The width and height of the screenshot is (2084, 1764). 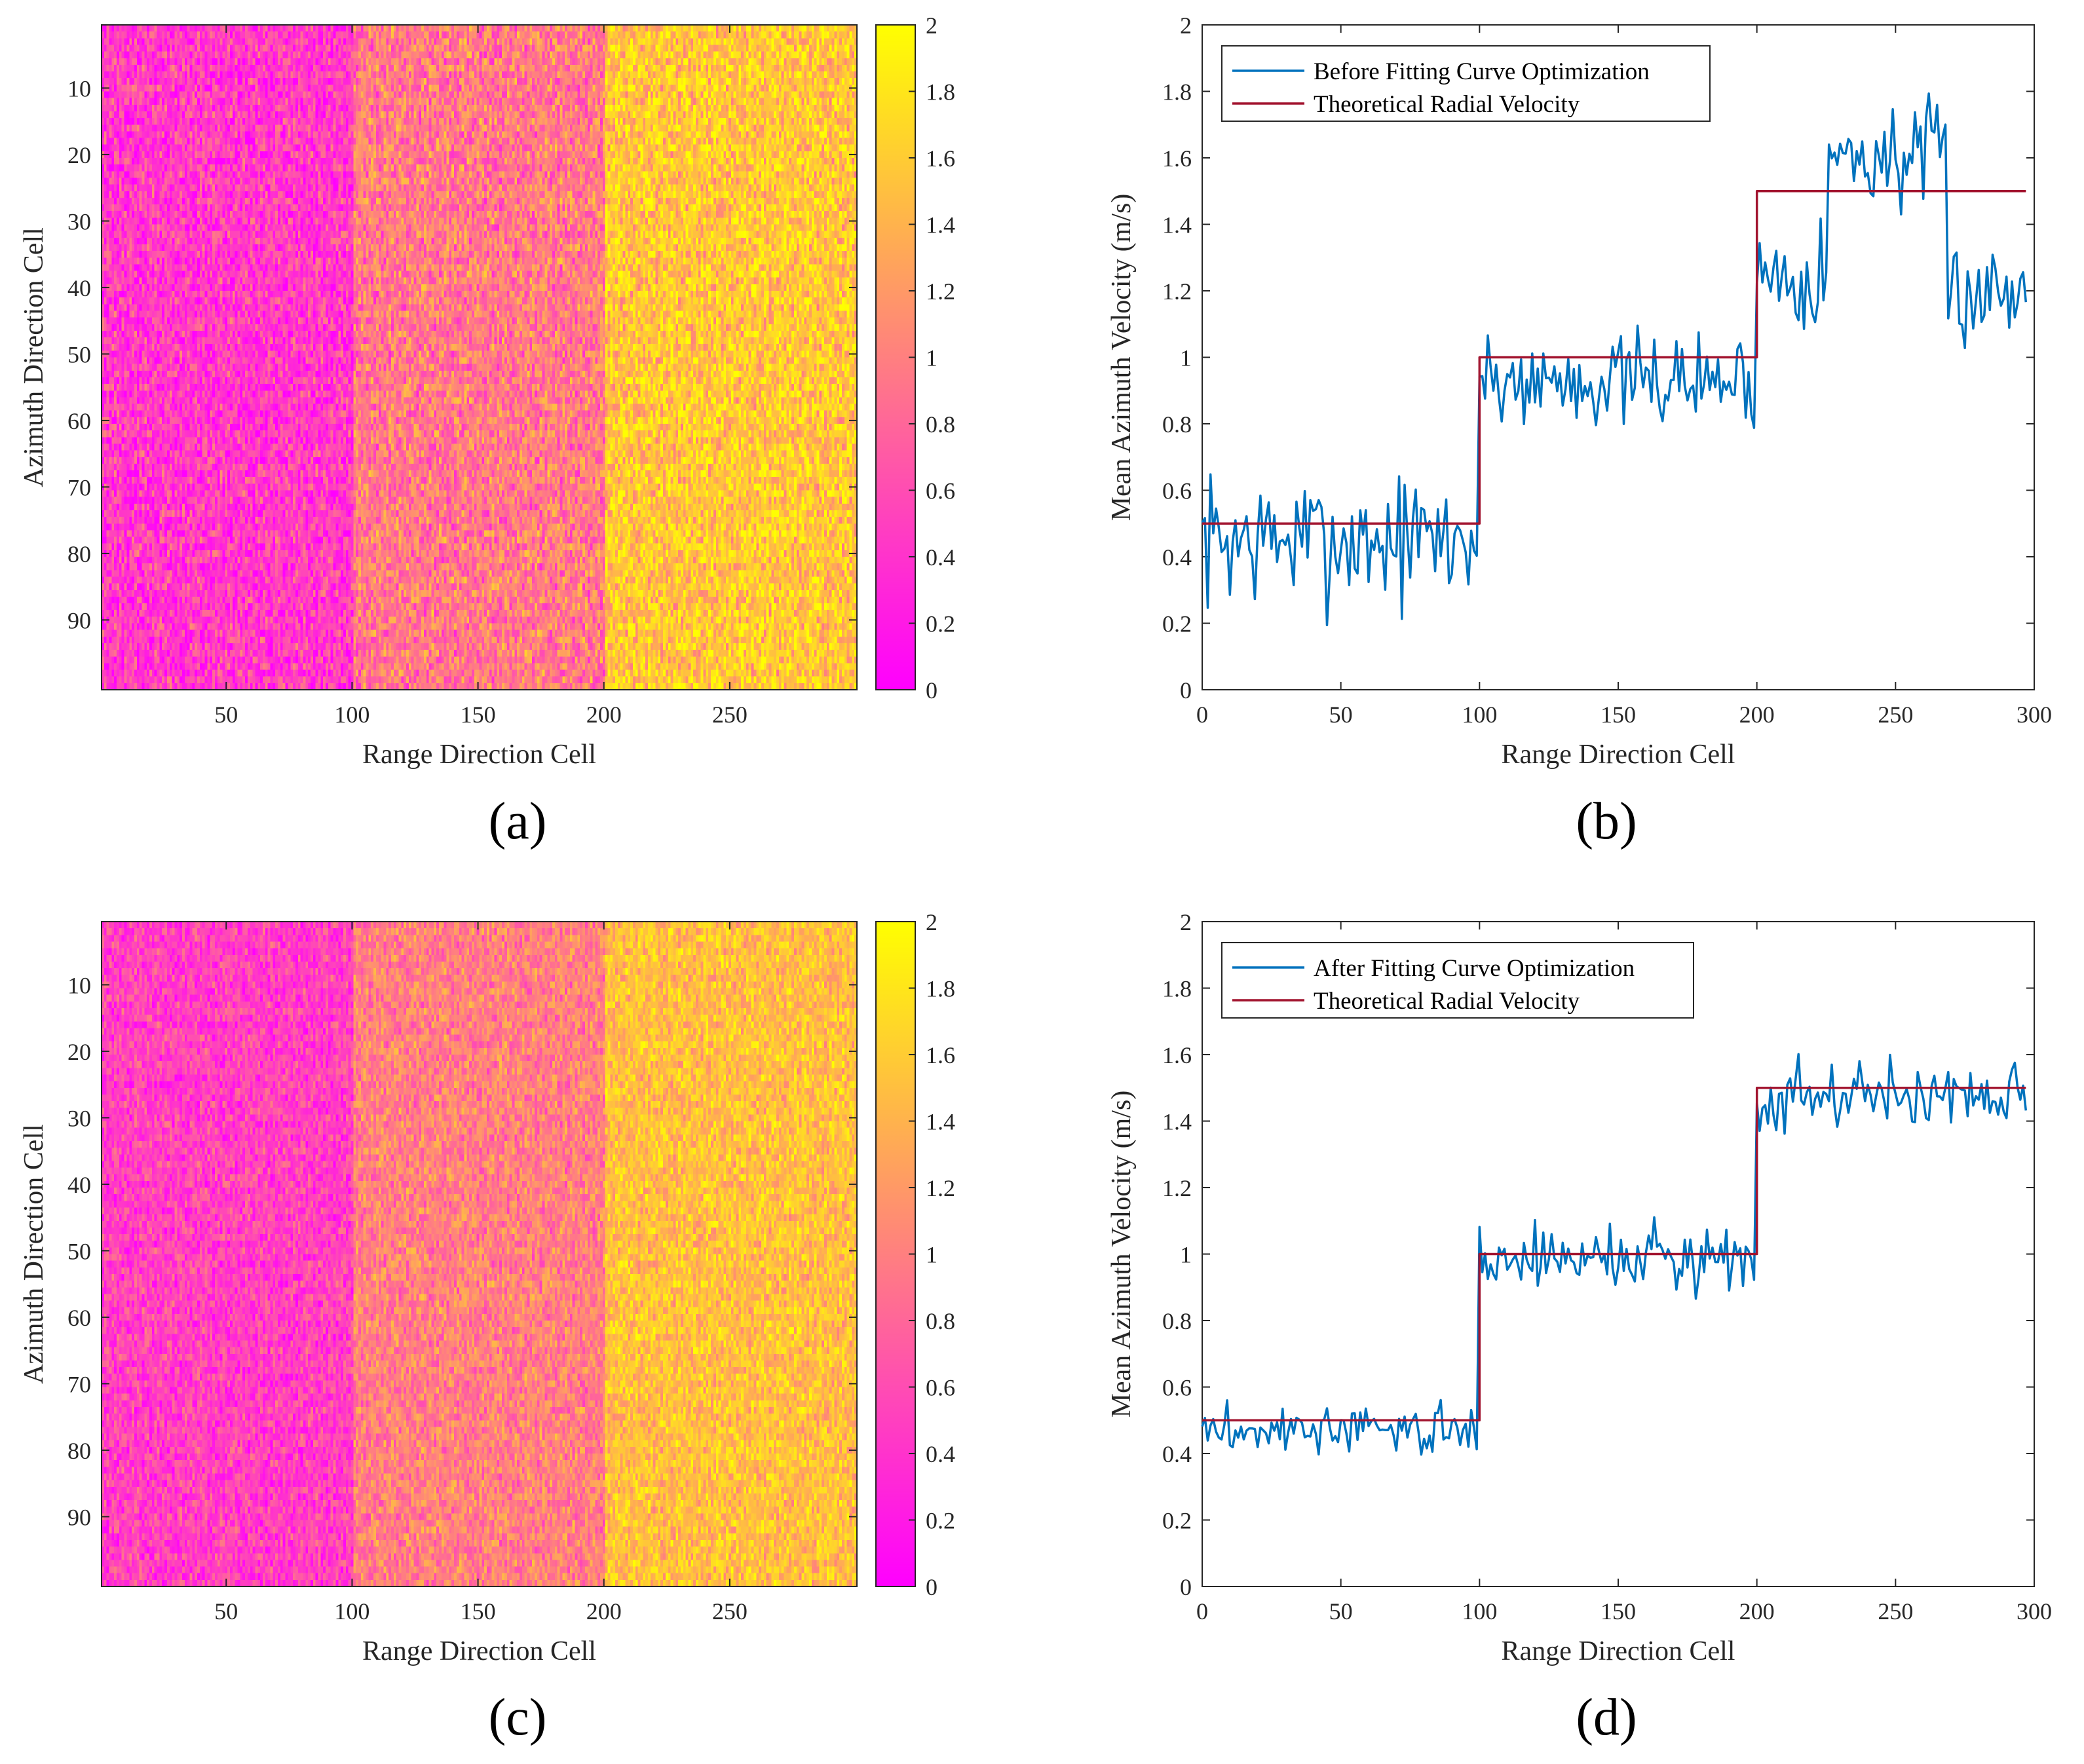 I want to click on colorbar-tick-label: 1.8, so click(x=940, y=92).